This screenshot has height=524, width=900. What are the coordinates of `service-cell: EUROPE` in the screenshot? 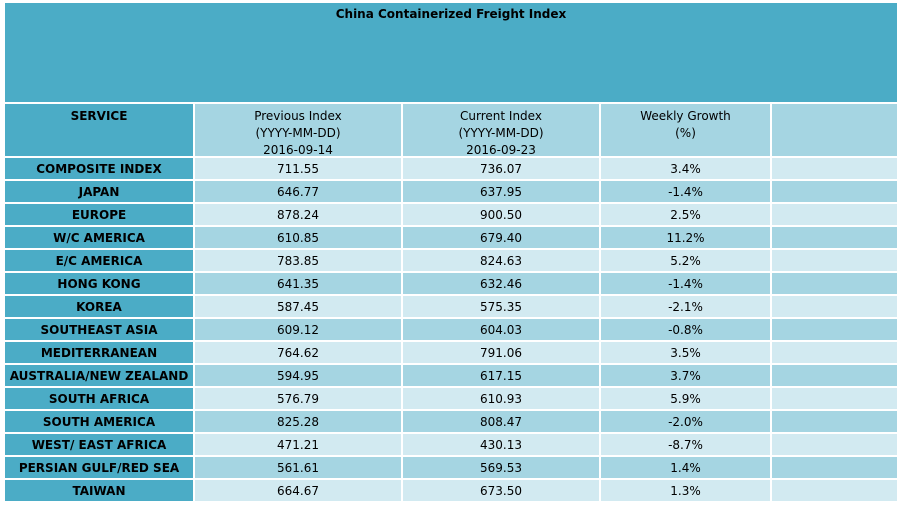 It's located at (99, 214).